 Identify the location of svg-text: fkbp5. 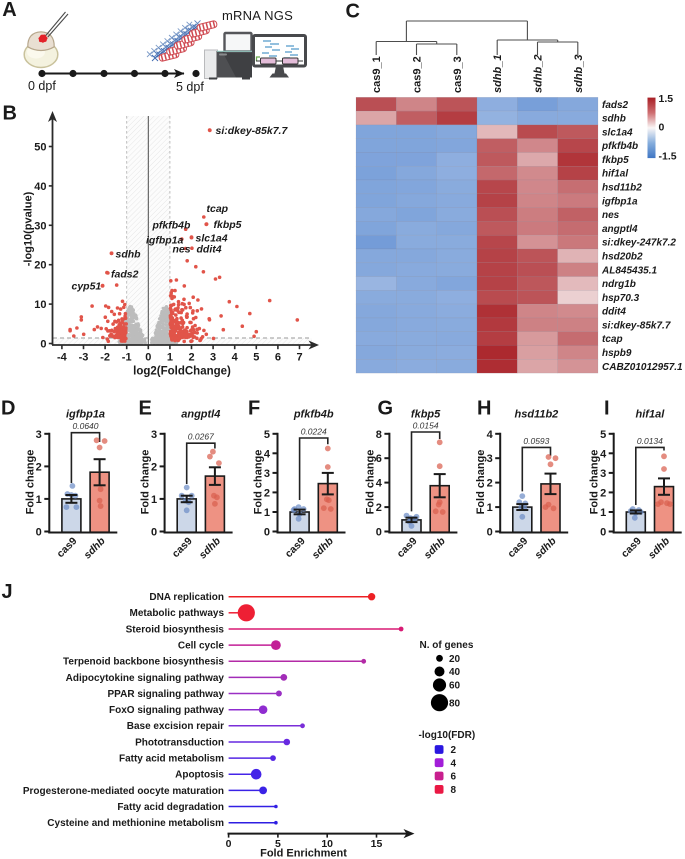
(228, 225).